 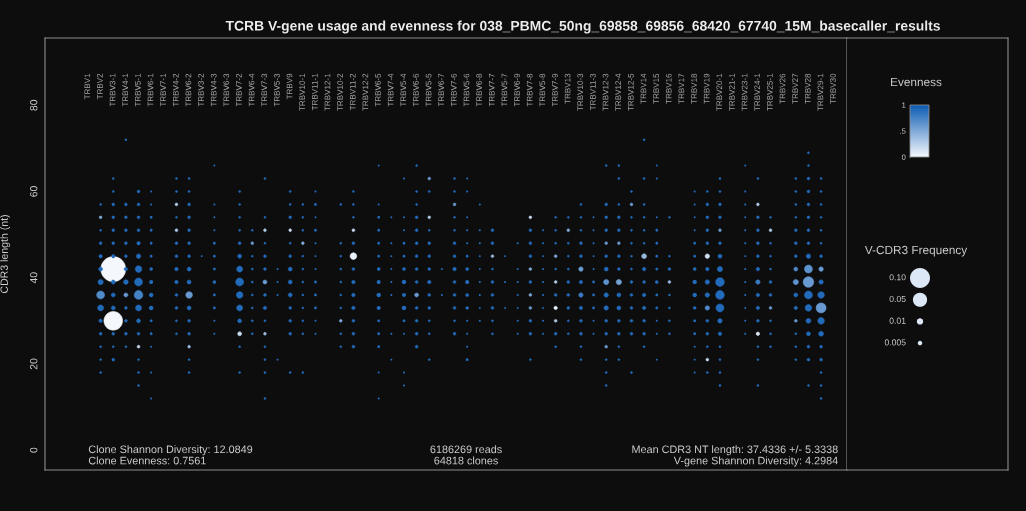 I want to click on x-tick-label: TRBV12-5, so click(x=630, y=92).